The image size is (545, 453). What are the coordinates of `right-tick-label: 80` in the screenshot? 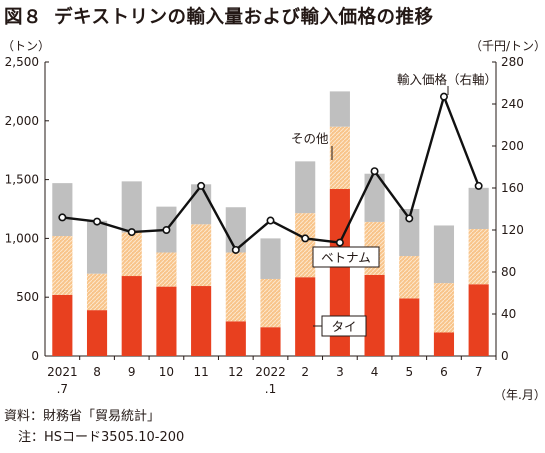 It's located at (508, 272).